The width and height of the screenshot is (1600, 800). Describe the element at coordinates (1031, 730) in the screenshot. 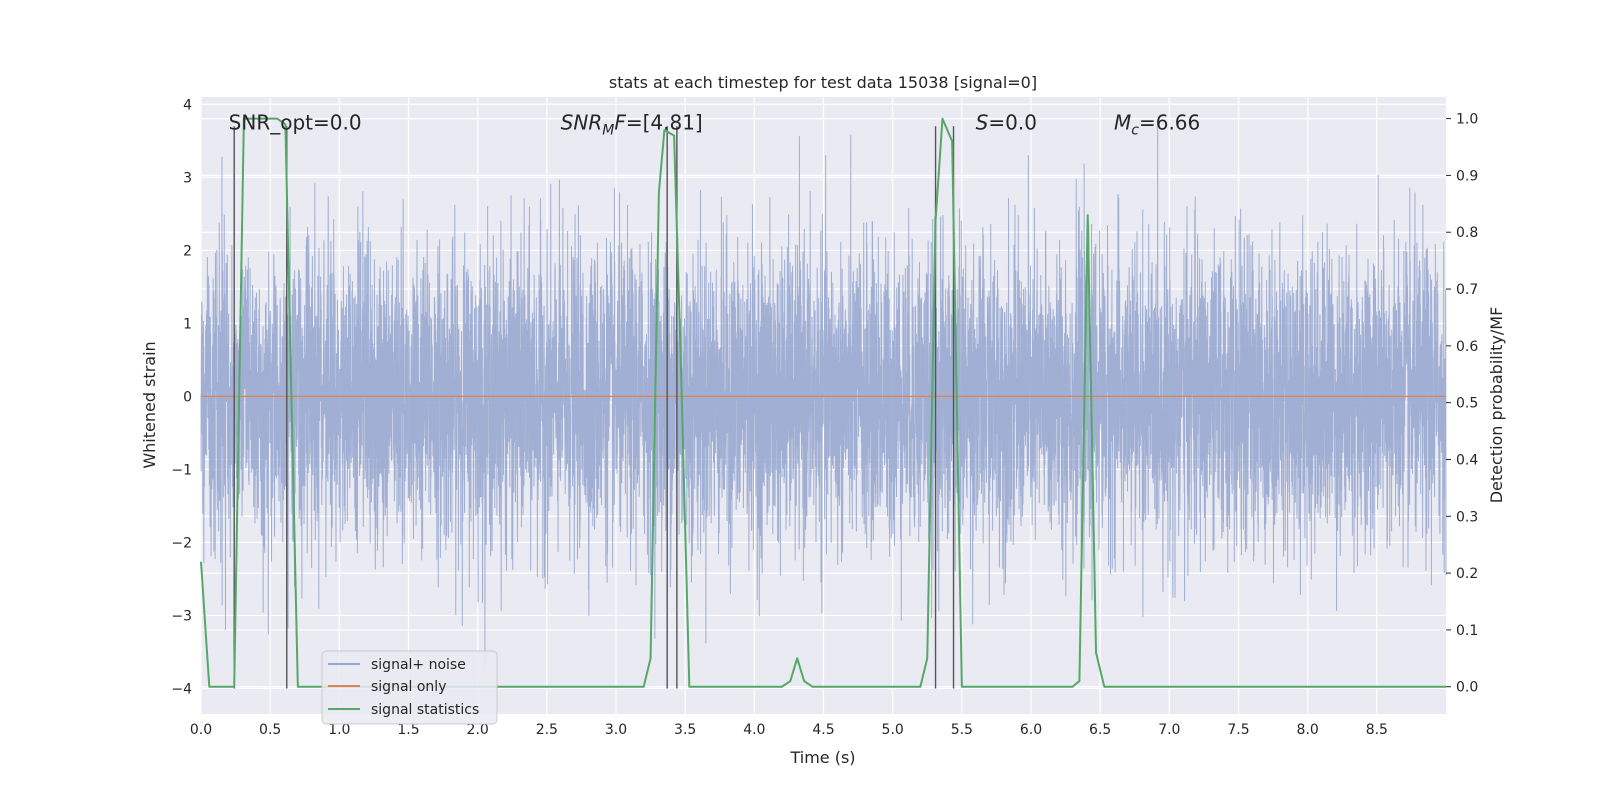

I see `x-tick-label: 6.0` at that location.